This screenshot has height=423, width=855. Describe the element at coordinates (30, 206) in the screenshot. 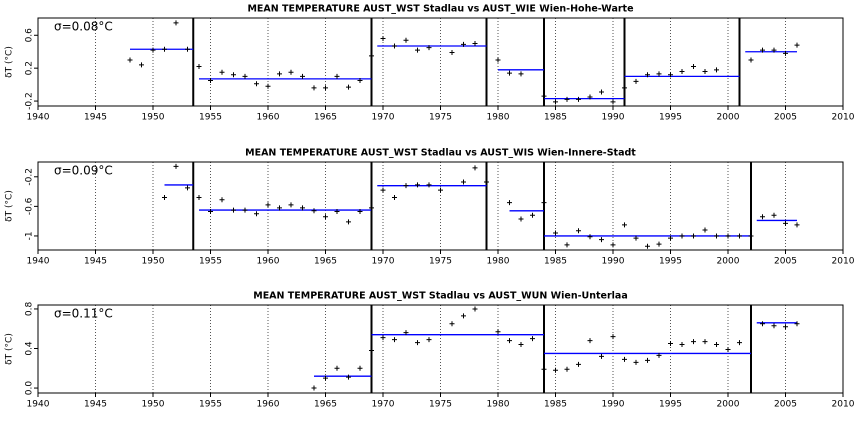

I see `y-tick-label: -0.6` at that location.